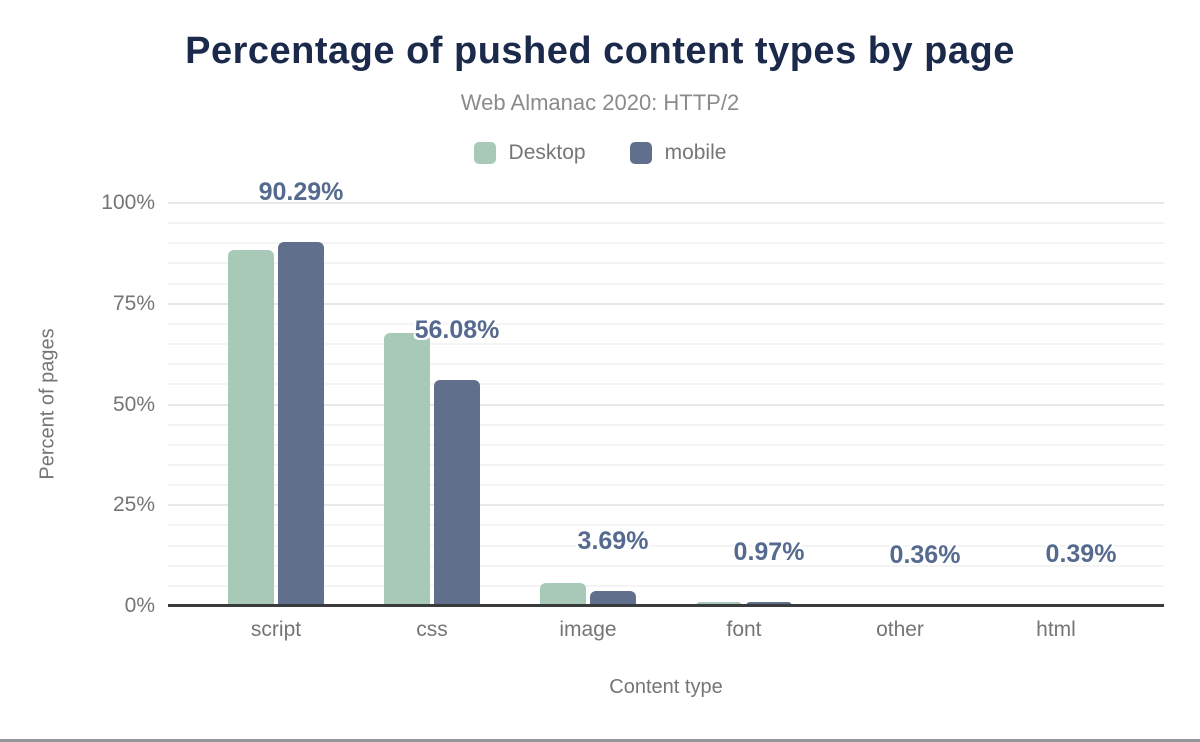 The height and width of the screenshot is (742, 1200). What do you see at coordinates (276, 629) in the screenshot?
I see `x-tick-script: script` at bounding box center [276, 629].